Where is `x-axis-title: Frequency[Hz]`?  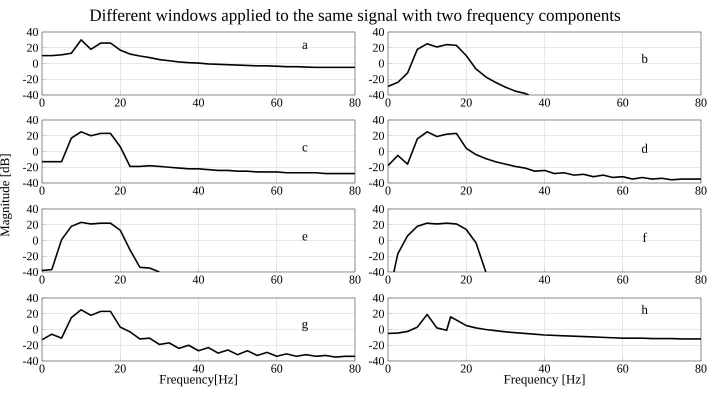
x-axis-title: Frequency[Hz] is located at coordinates (198, 380).